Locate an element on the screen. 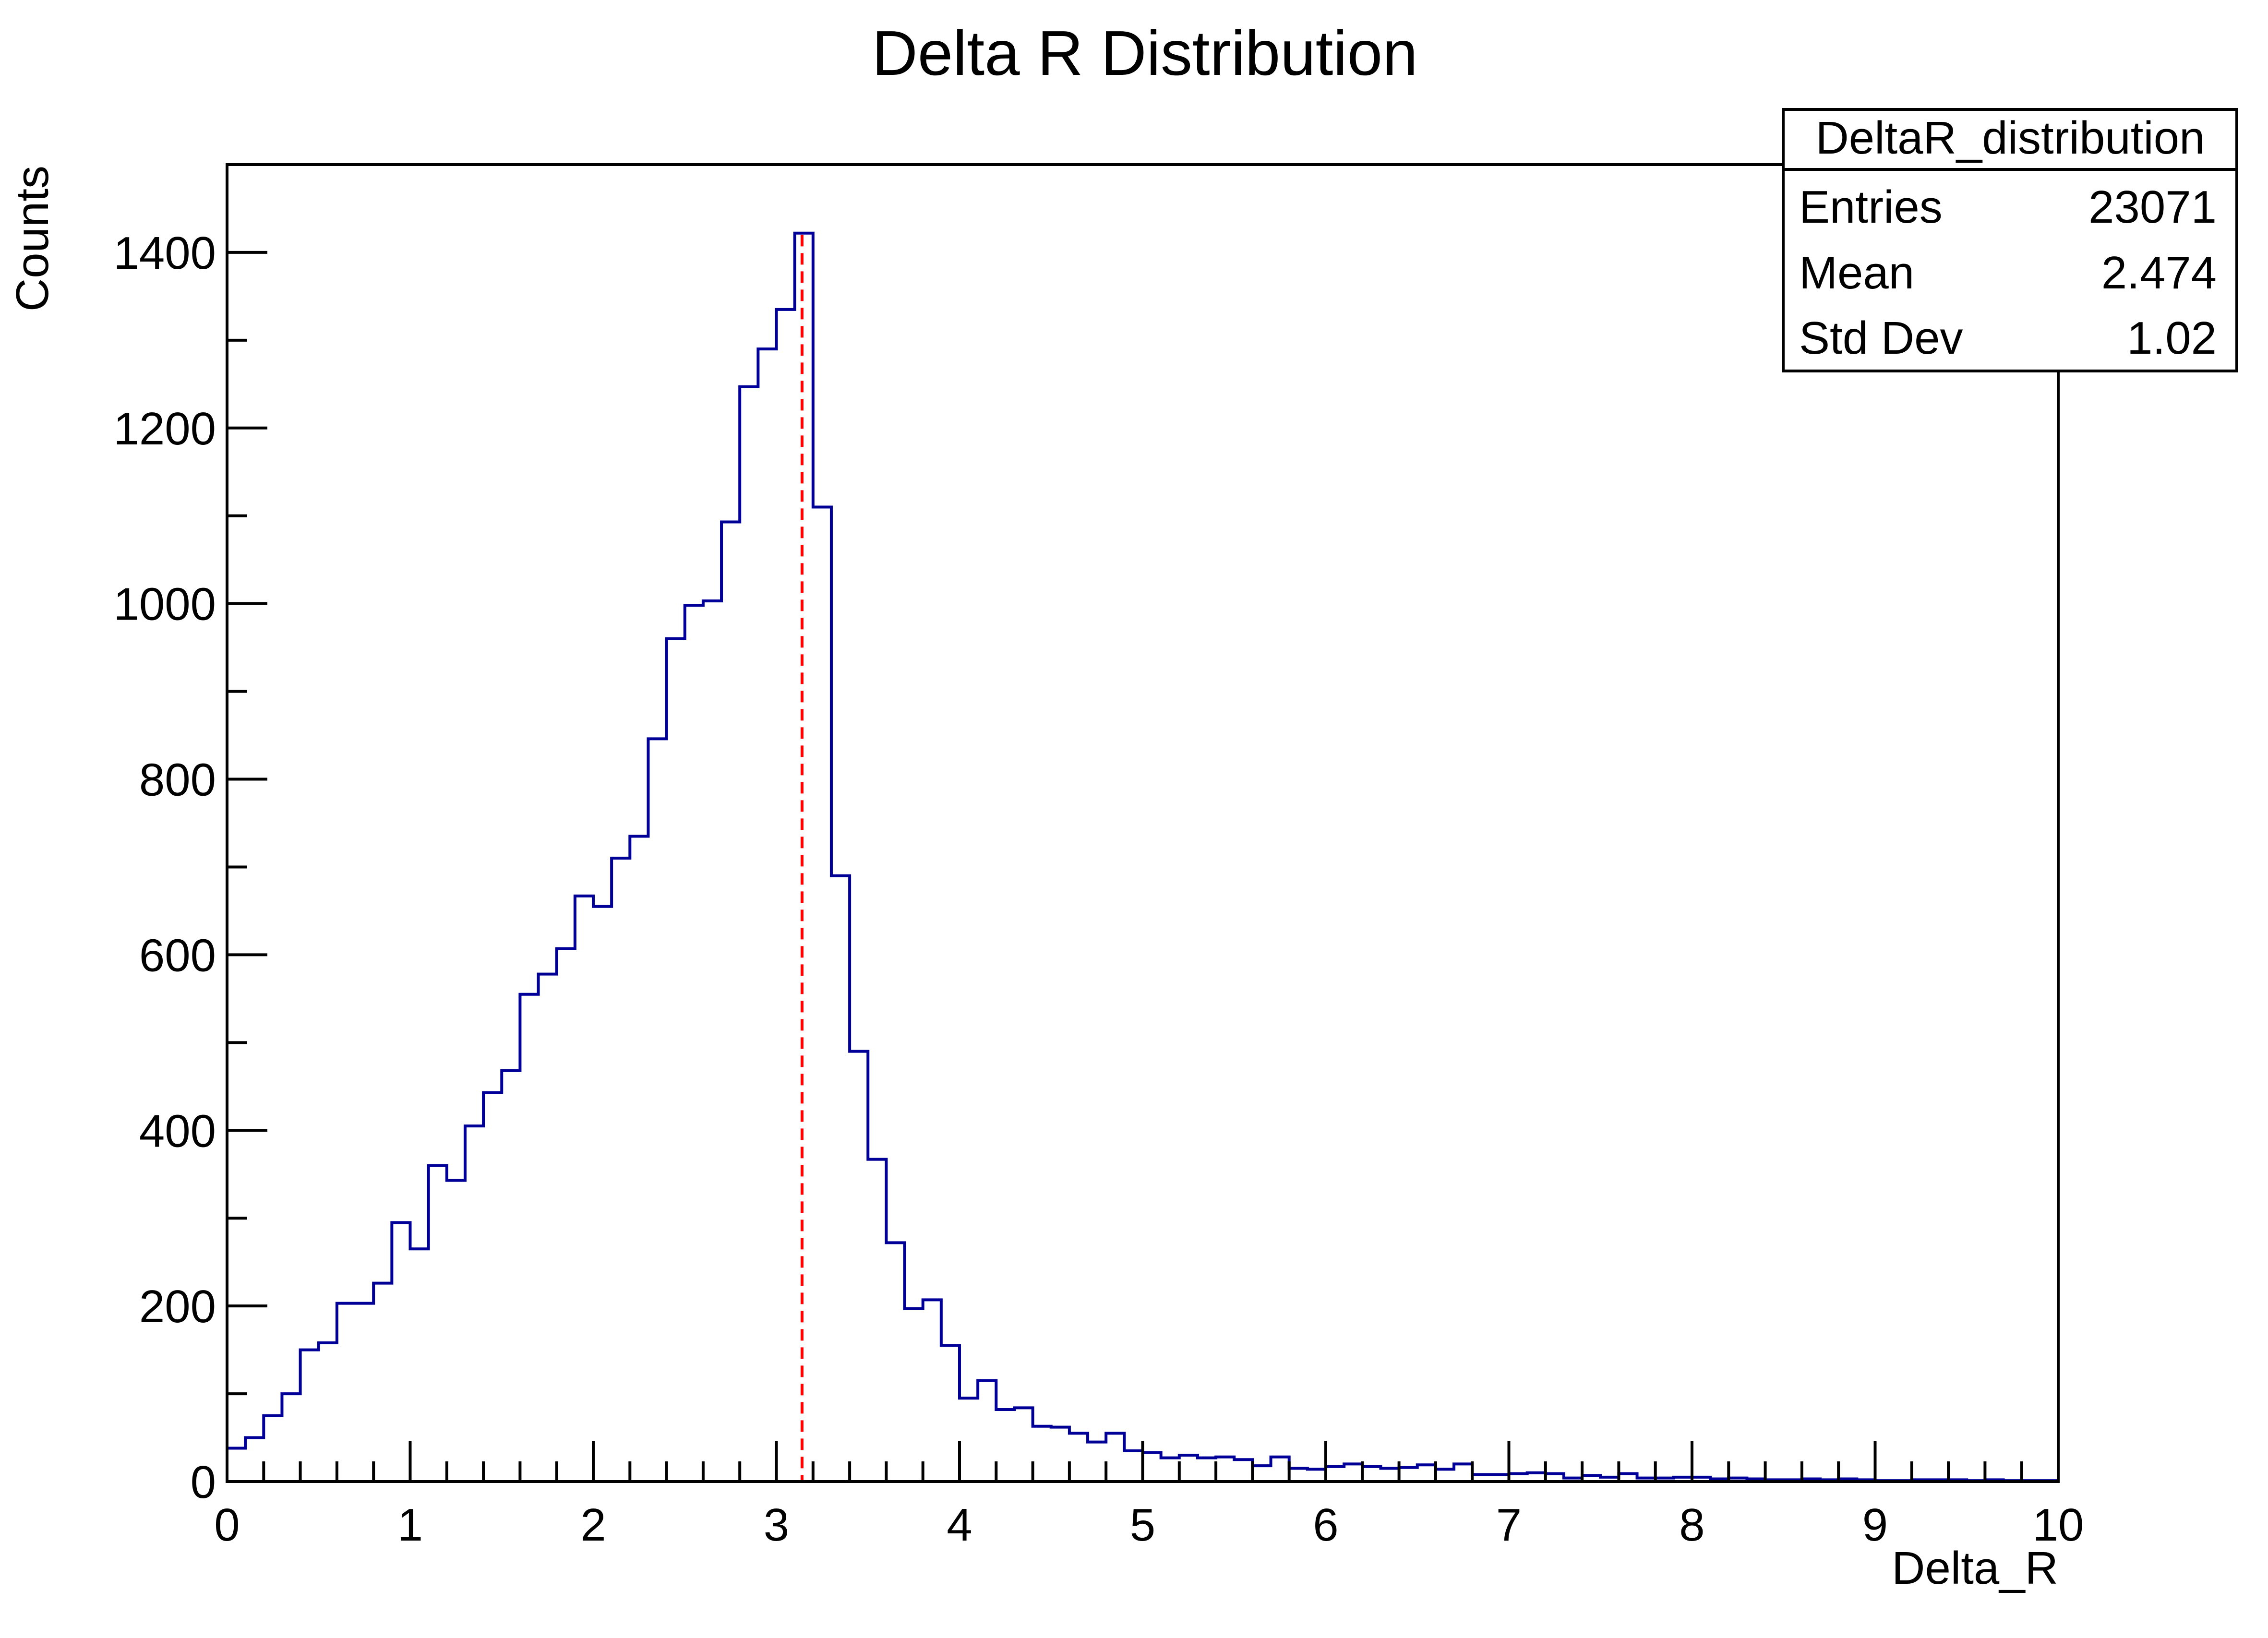 The height and width of the screenshot is (1638, 2268). x-tick-label: 7 is located at coordinates (1509, 1525).